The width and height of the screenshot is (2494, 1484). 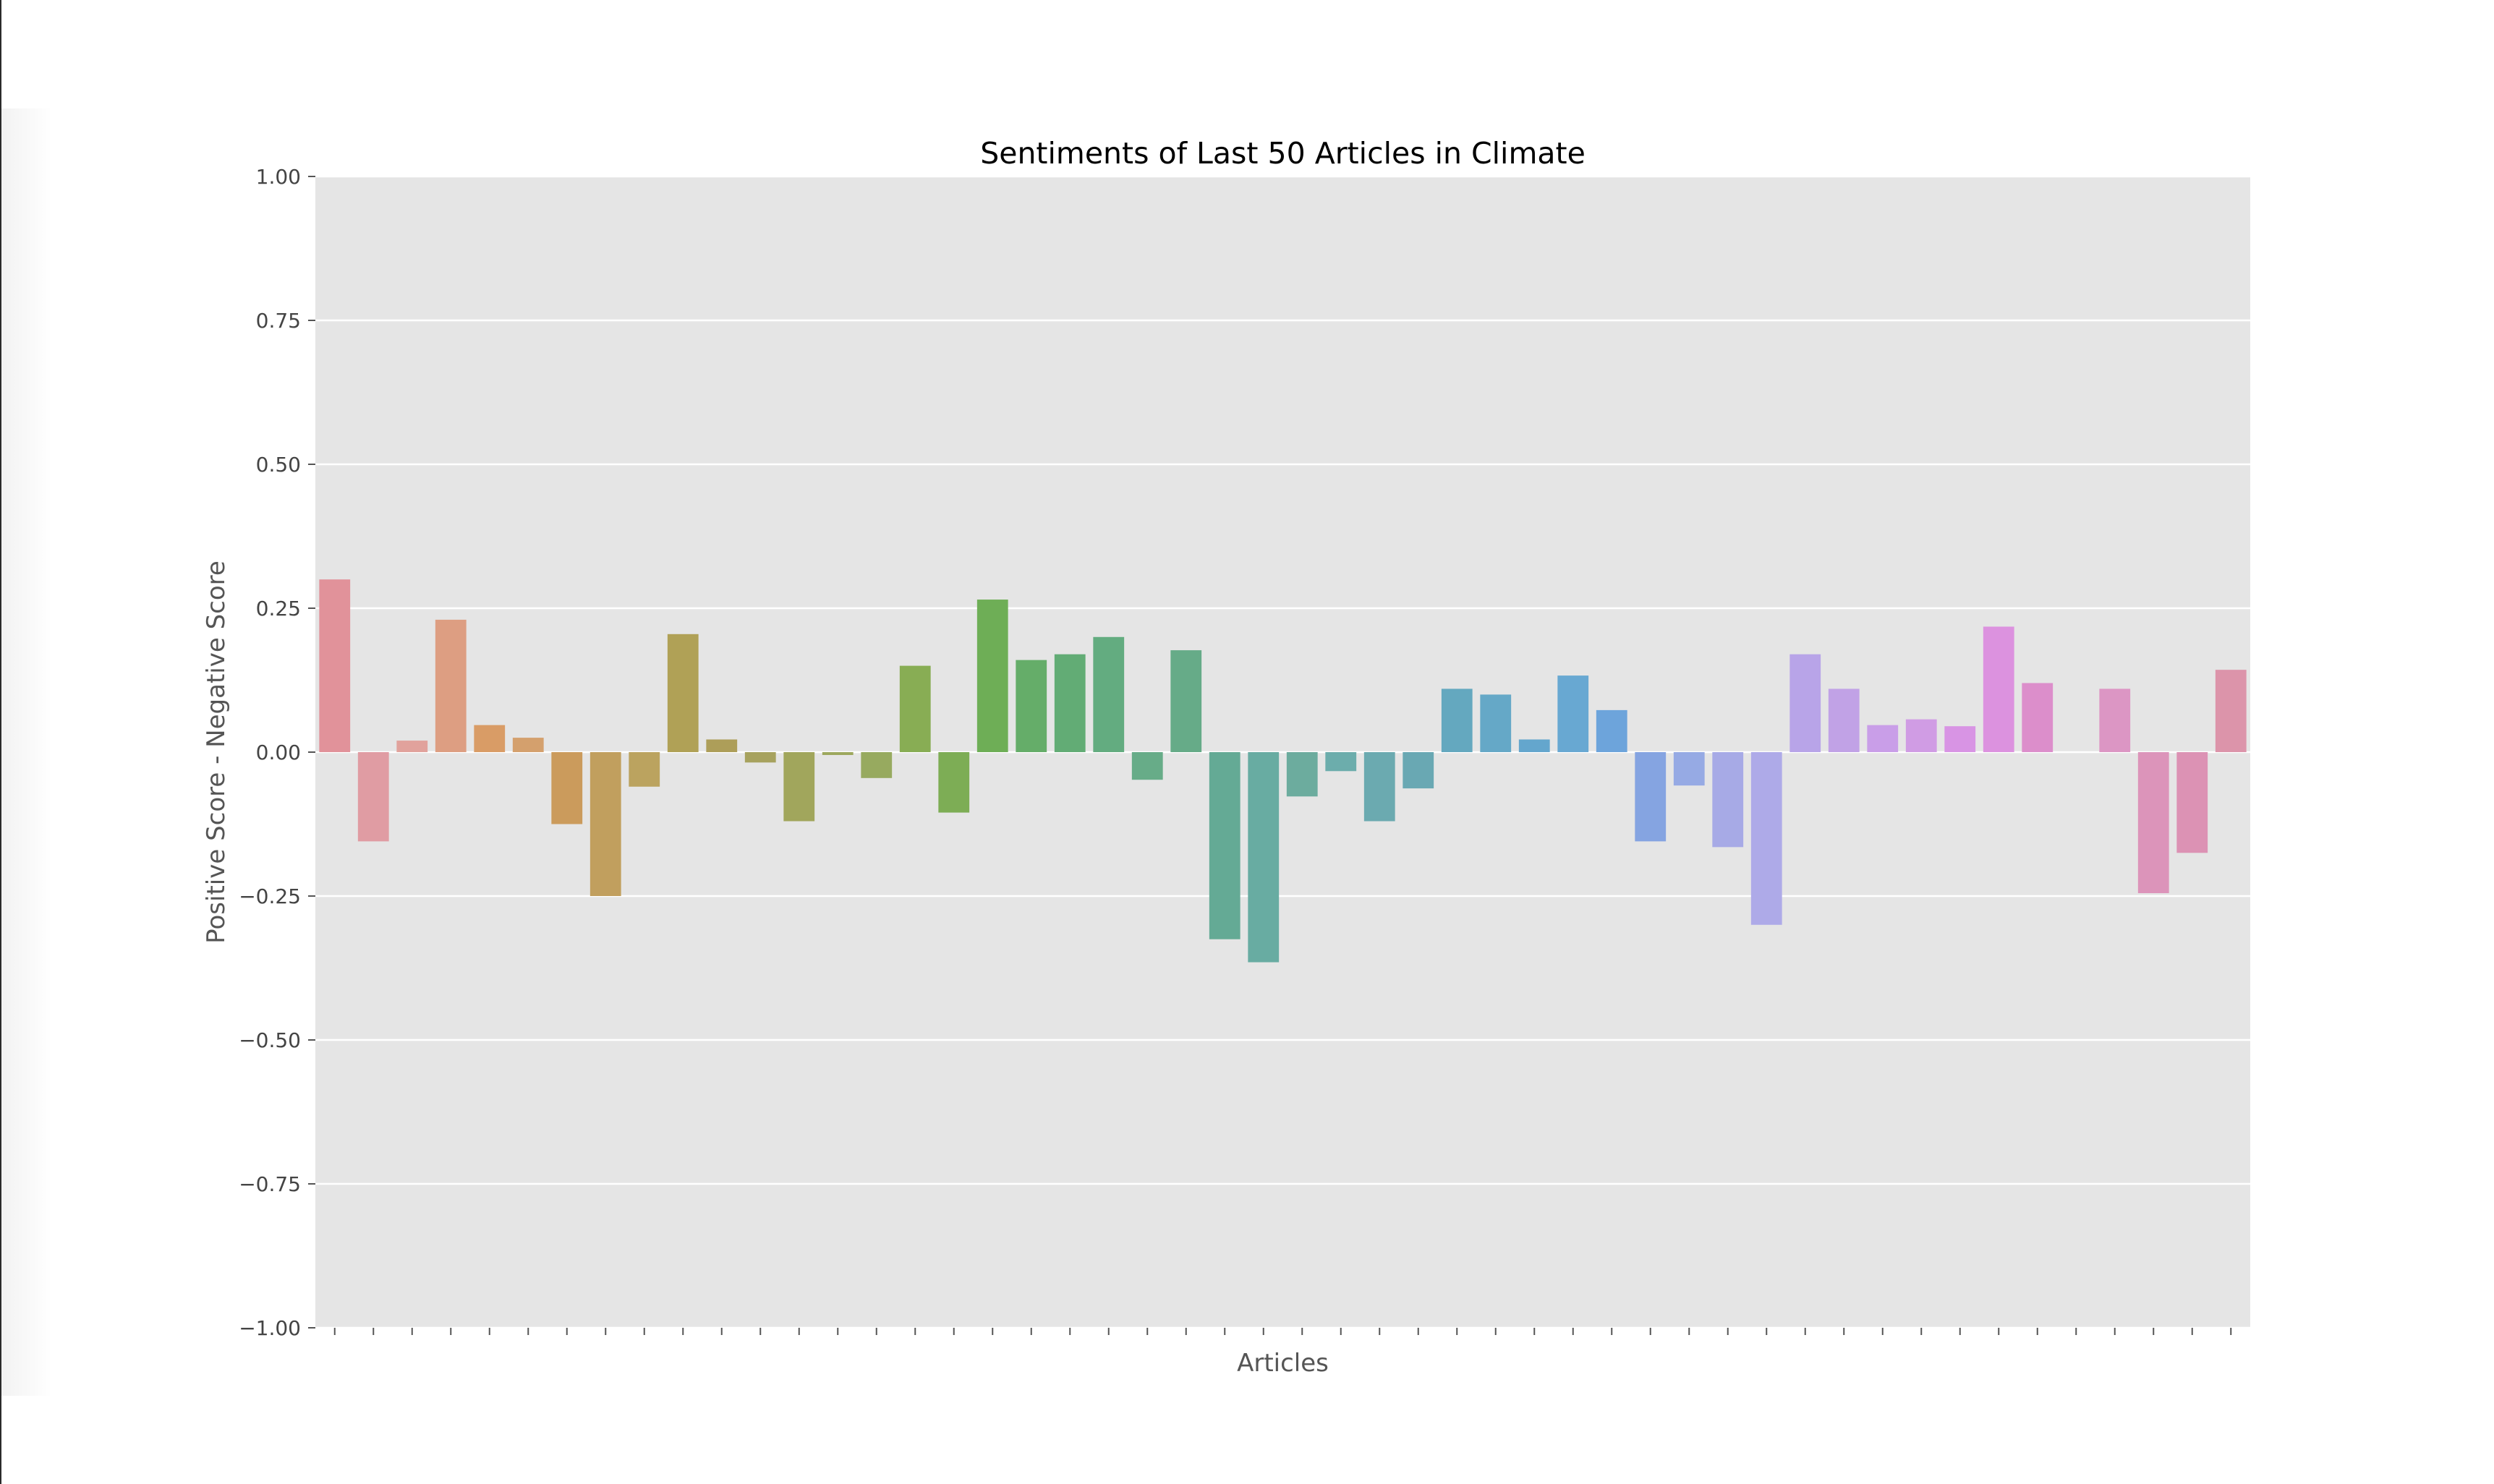 What do you see at coordinates (279, 465) in the screenshot?
I see `y-tick-label: 0.50` at bounding box center [279, 465].